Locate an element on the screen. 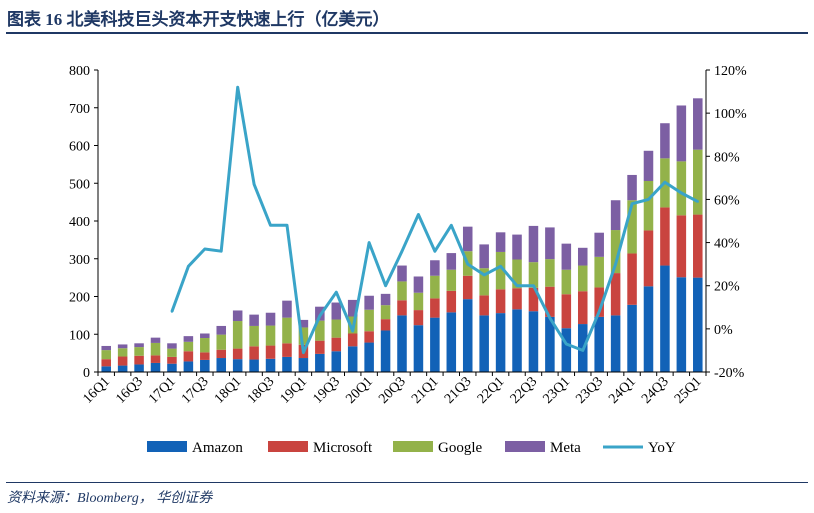 This screenshot has width=814, height=513. bar-microsoft-21q1 is located at coordinates (435, 308).